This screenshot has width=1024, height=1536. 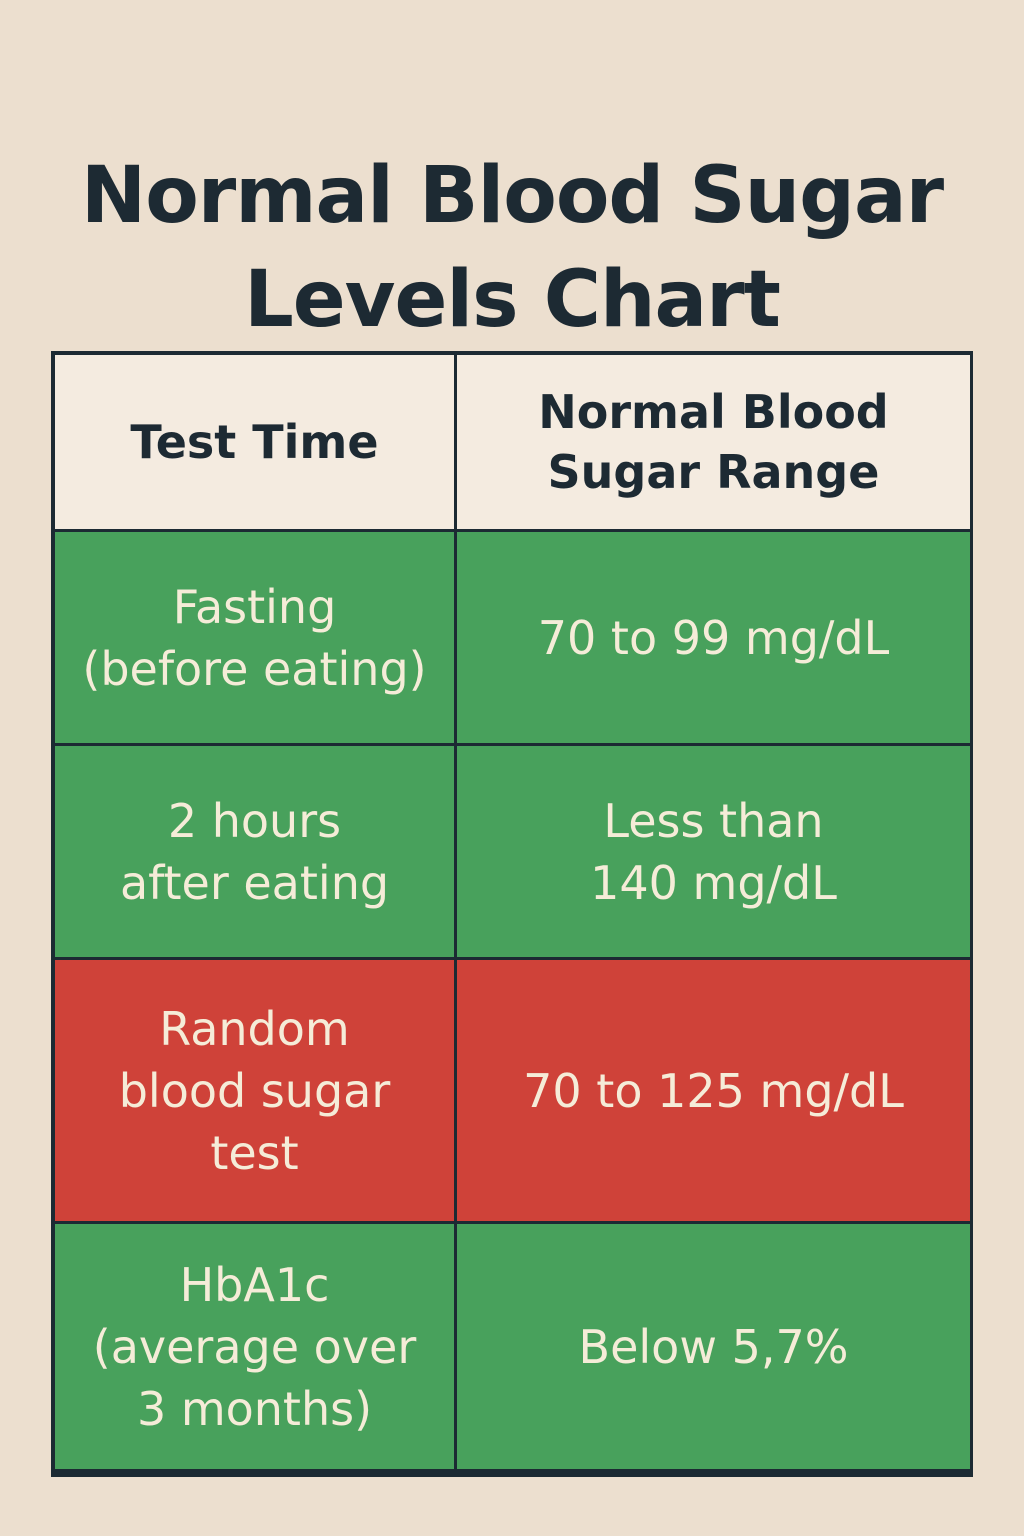 What do you see at coordinates (254, 637) in the screenshot?
I see `row-1-test-time: Fasting (before eating)` at bounding box center [254, 637].